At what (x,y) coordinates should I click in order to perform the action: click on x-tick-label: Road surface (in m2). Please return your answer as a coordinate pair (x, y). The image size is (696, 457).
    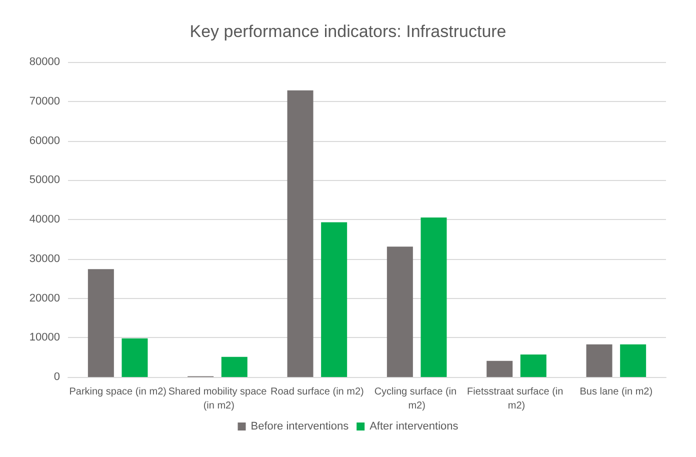
    Looking at the image, I should click on (317, 392).